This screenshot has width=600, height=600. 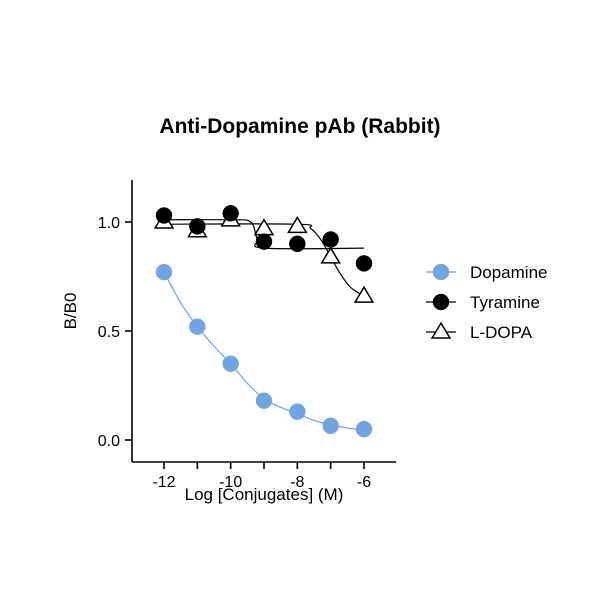 What do you see at coordinates (109, 223) in the screenshot?
I see `y-tick-label: 1.0` at bounding box center [109, 223].